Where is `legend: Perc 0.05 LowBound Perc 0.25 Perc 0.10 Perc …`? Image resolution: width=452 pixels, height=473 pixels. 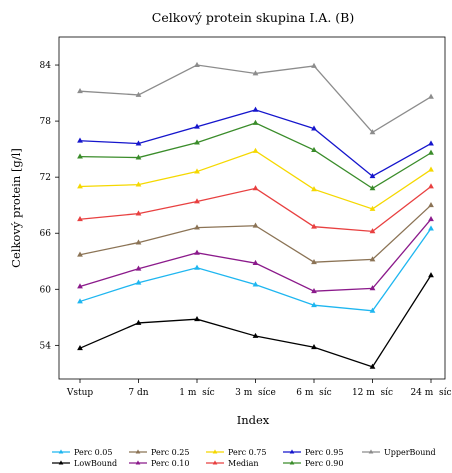
legend: Perc 0.05 LowBound Perc 0.25 Perc 0.10 Perc … is located at coordinates (244, 458).